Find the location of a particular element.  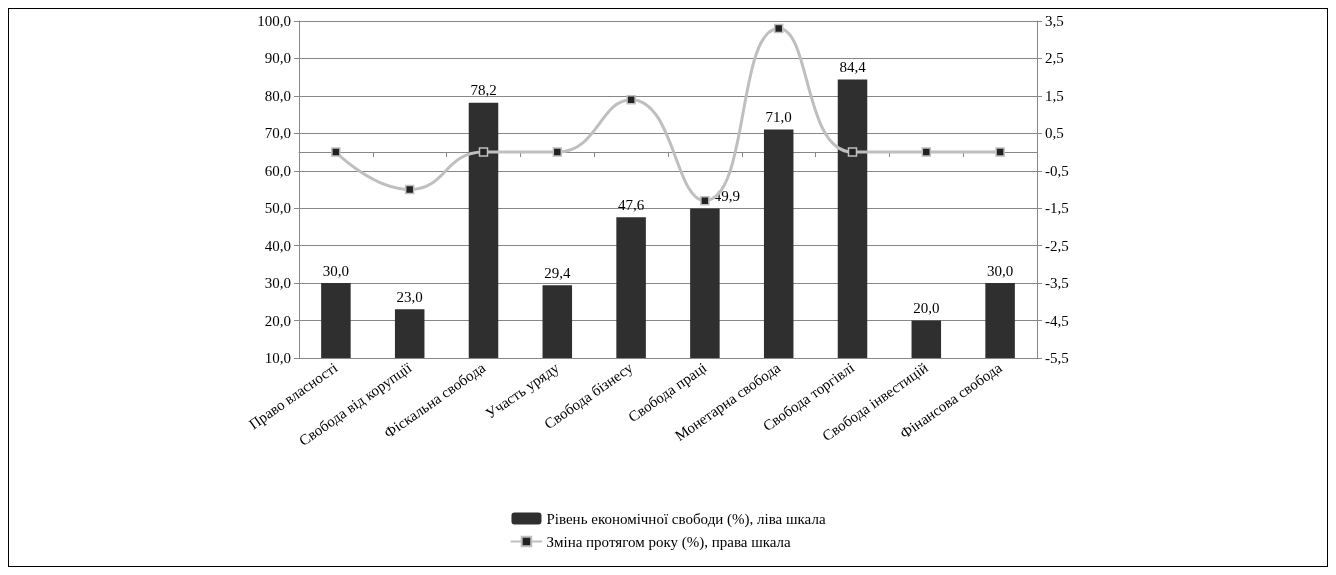

y-tick-label: 100,0 is located at coordinates (274, 21).